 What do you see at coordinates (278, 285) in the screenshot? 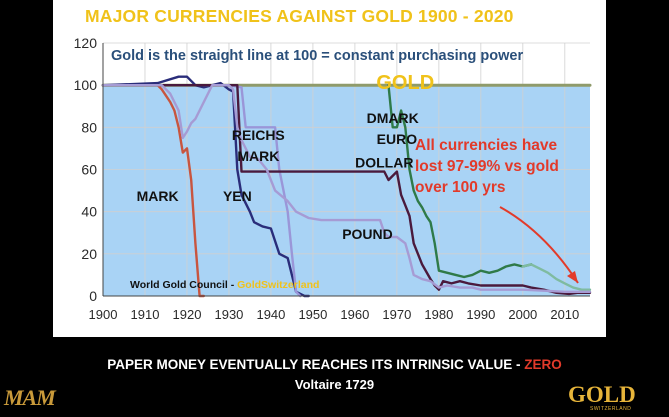
I see `source-highlight: GoldSwitzerland` at bounding box center [278, 285].